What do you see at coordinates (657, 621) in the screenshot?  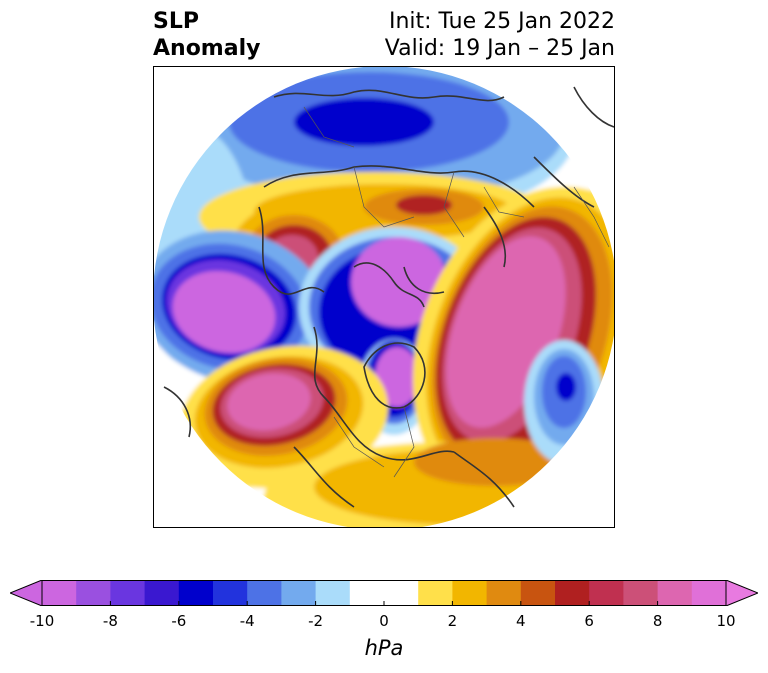 I see `colorbar-tick-label: 8` at bounding box center [657, 621].